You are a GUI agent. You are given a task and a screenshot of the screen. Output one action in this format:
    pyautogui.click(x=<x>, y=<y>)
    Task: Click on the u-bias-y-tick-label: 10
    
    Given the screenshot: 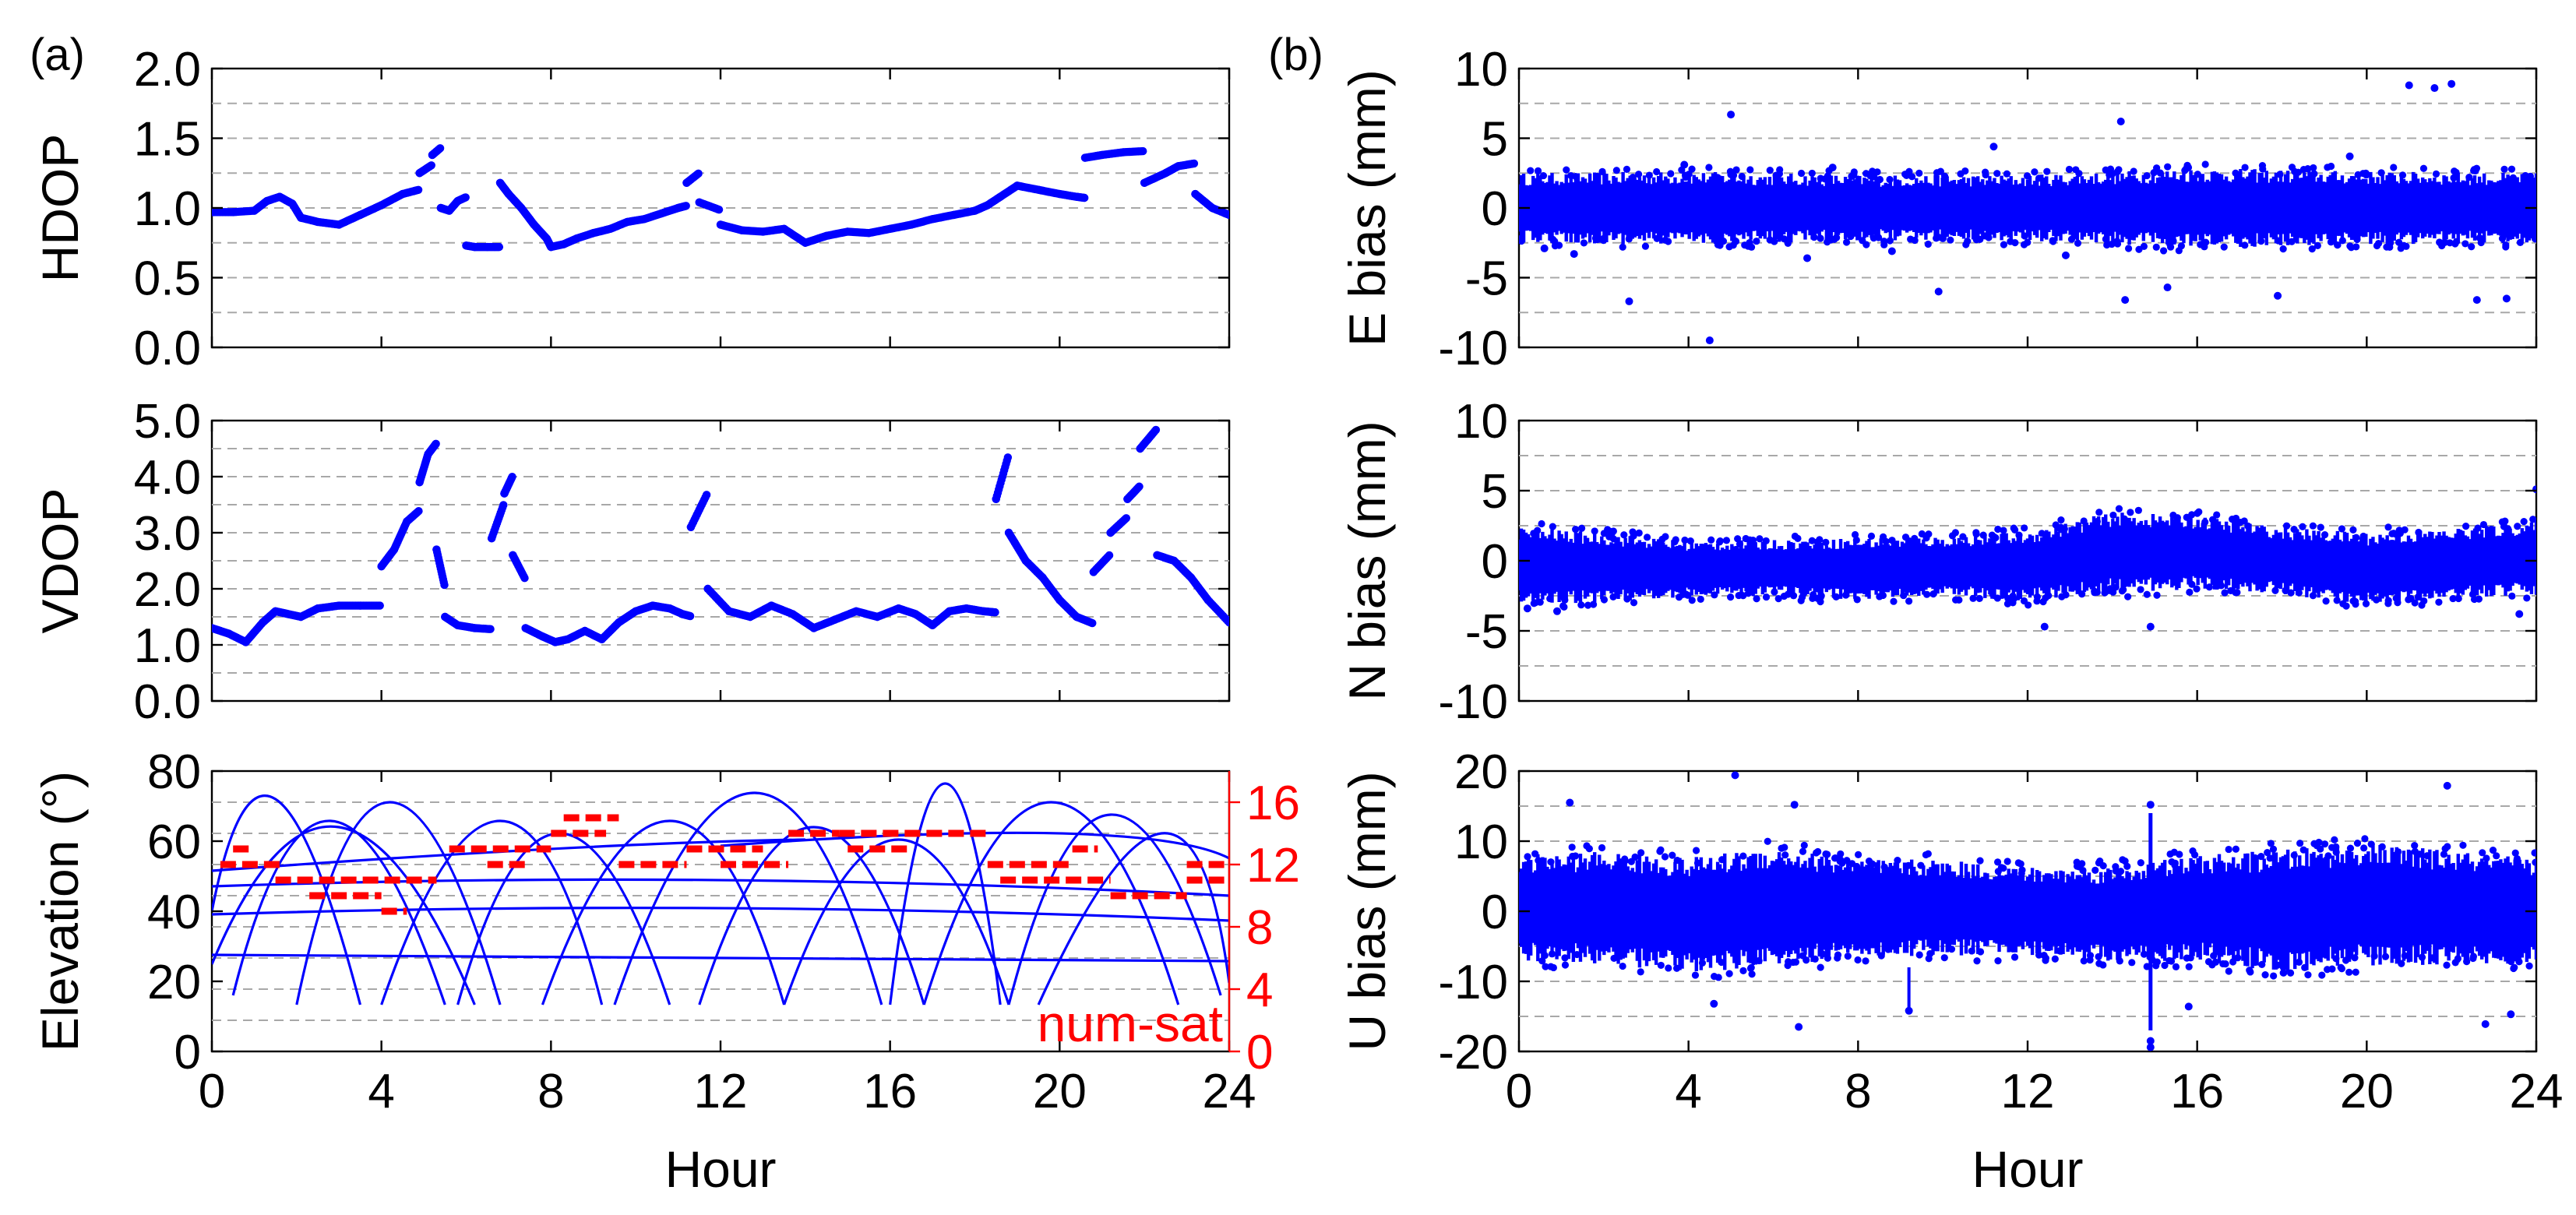 What is the action you would take?
    pyautogui.click(x=1481, y=842)
    